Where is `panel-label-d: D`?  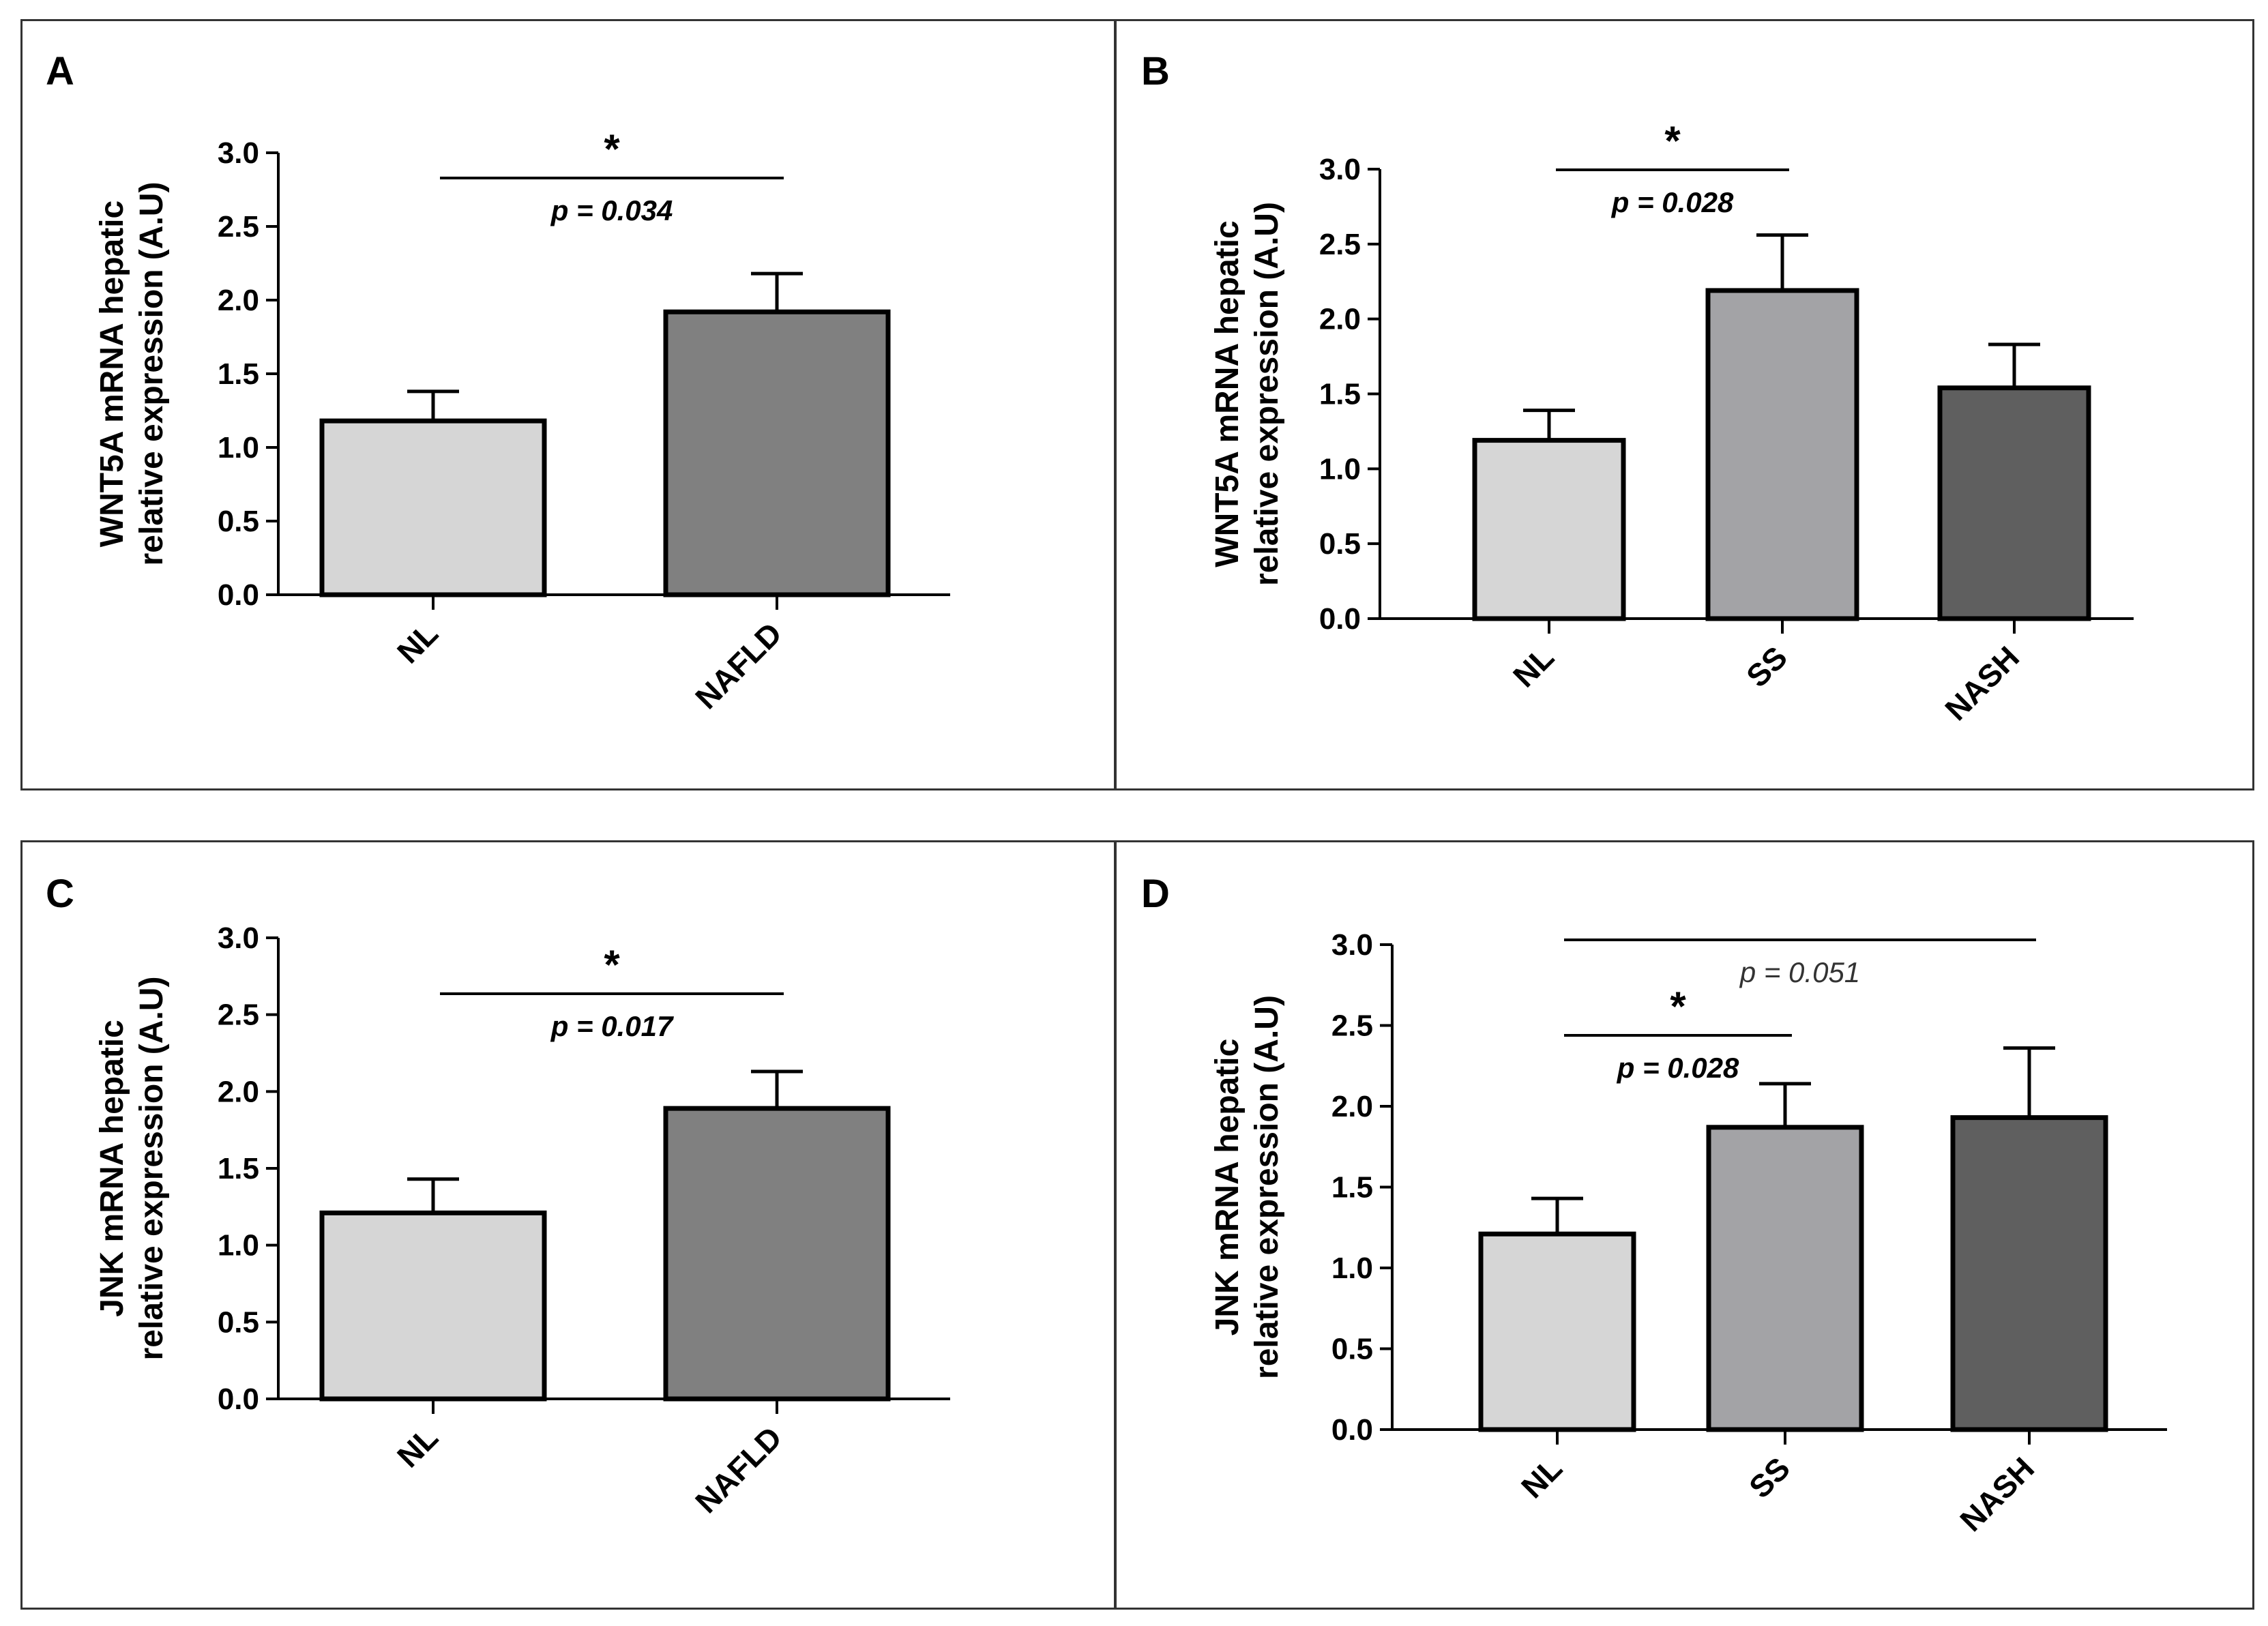 panel-label-d: D is located at coordinates (1156, 894).